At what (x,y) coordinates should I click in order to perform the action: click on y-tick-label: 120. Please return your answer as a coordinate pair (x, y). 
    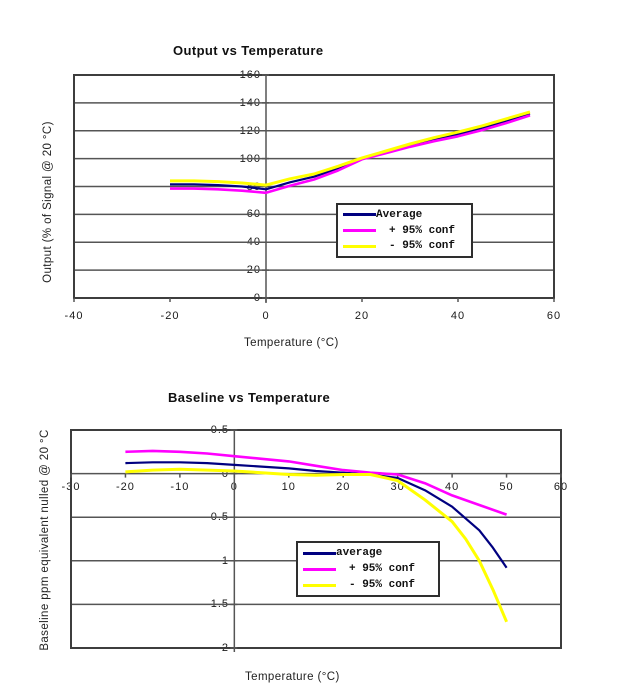
    Looking at the image, I should click on (250, 130).